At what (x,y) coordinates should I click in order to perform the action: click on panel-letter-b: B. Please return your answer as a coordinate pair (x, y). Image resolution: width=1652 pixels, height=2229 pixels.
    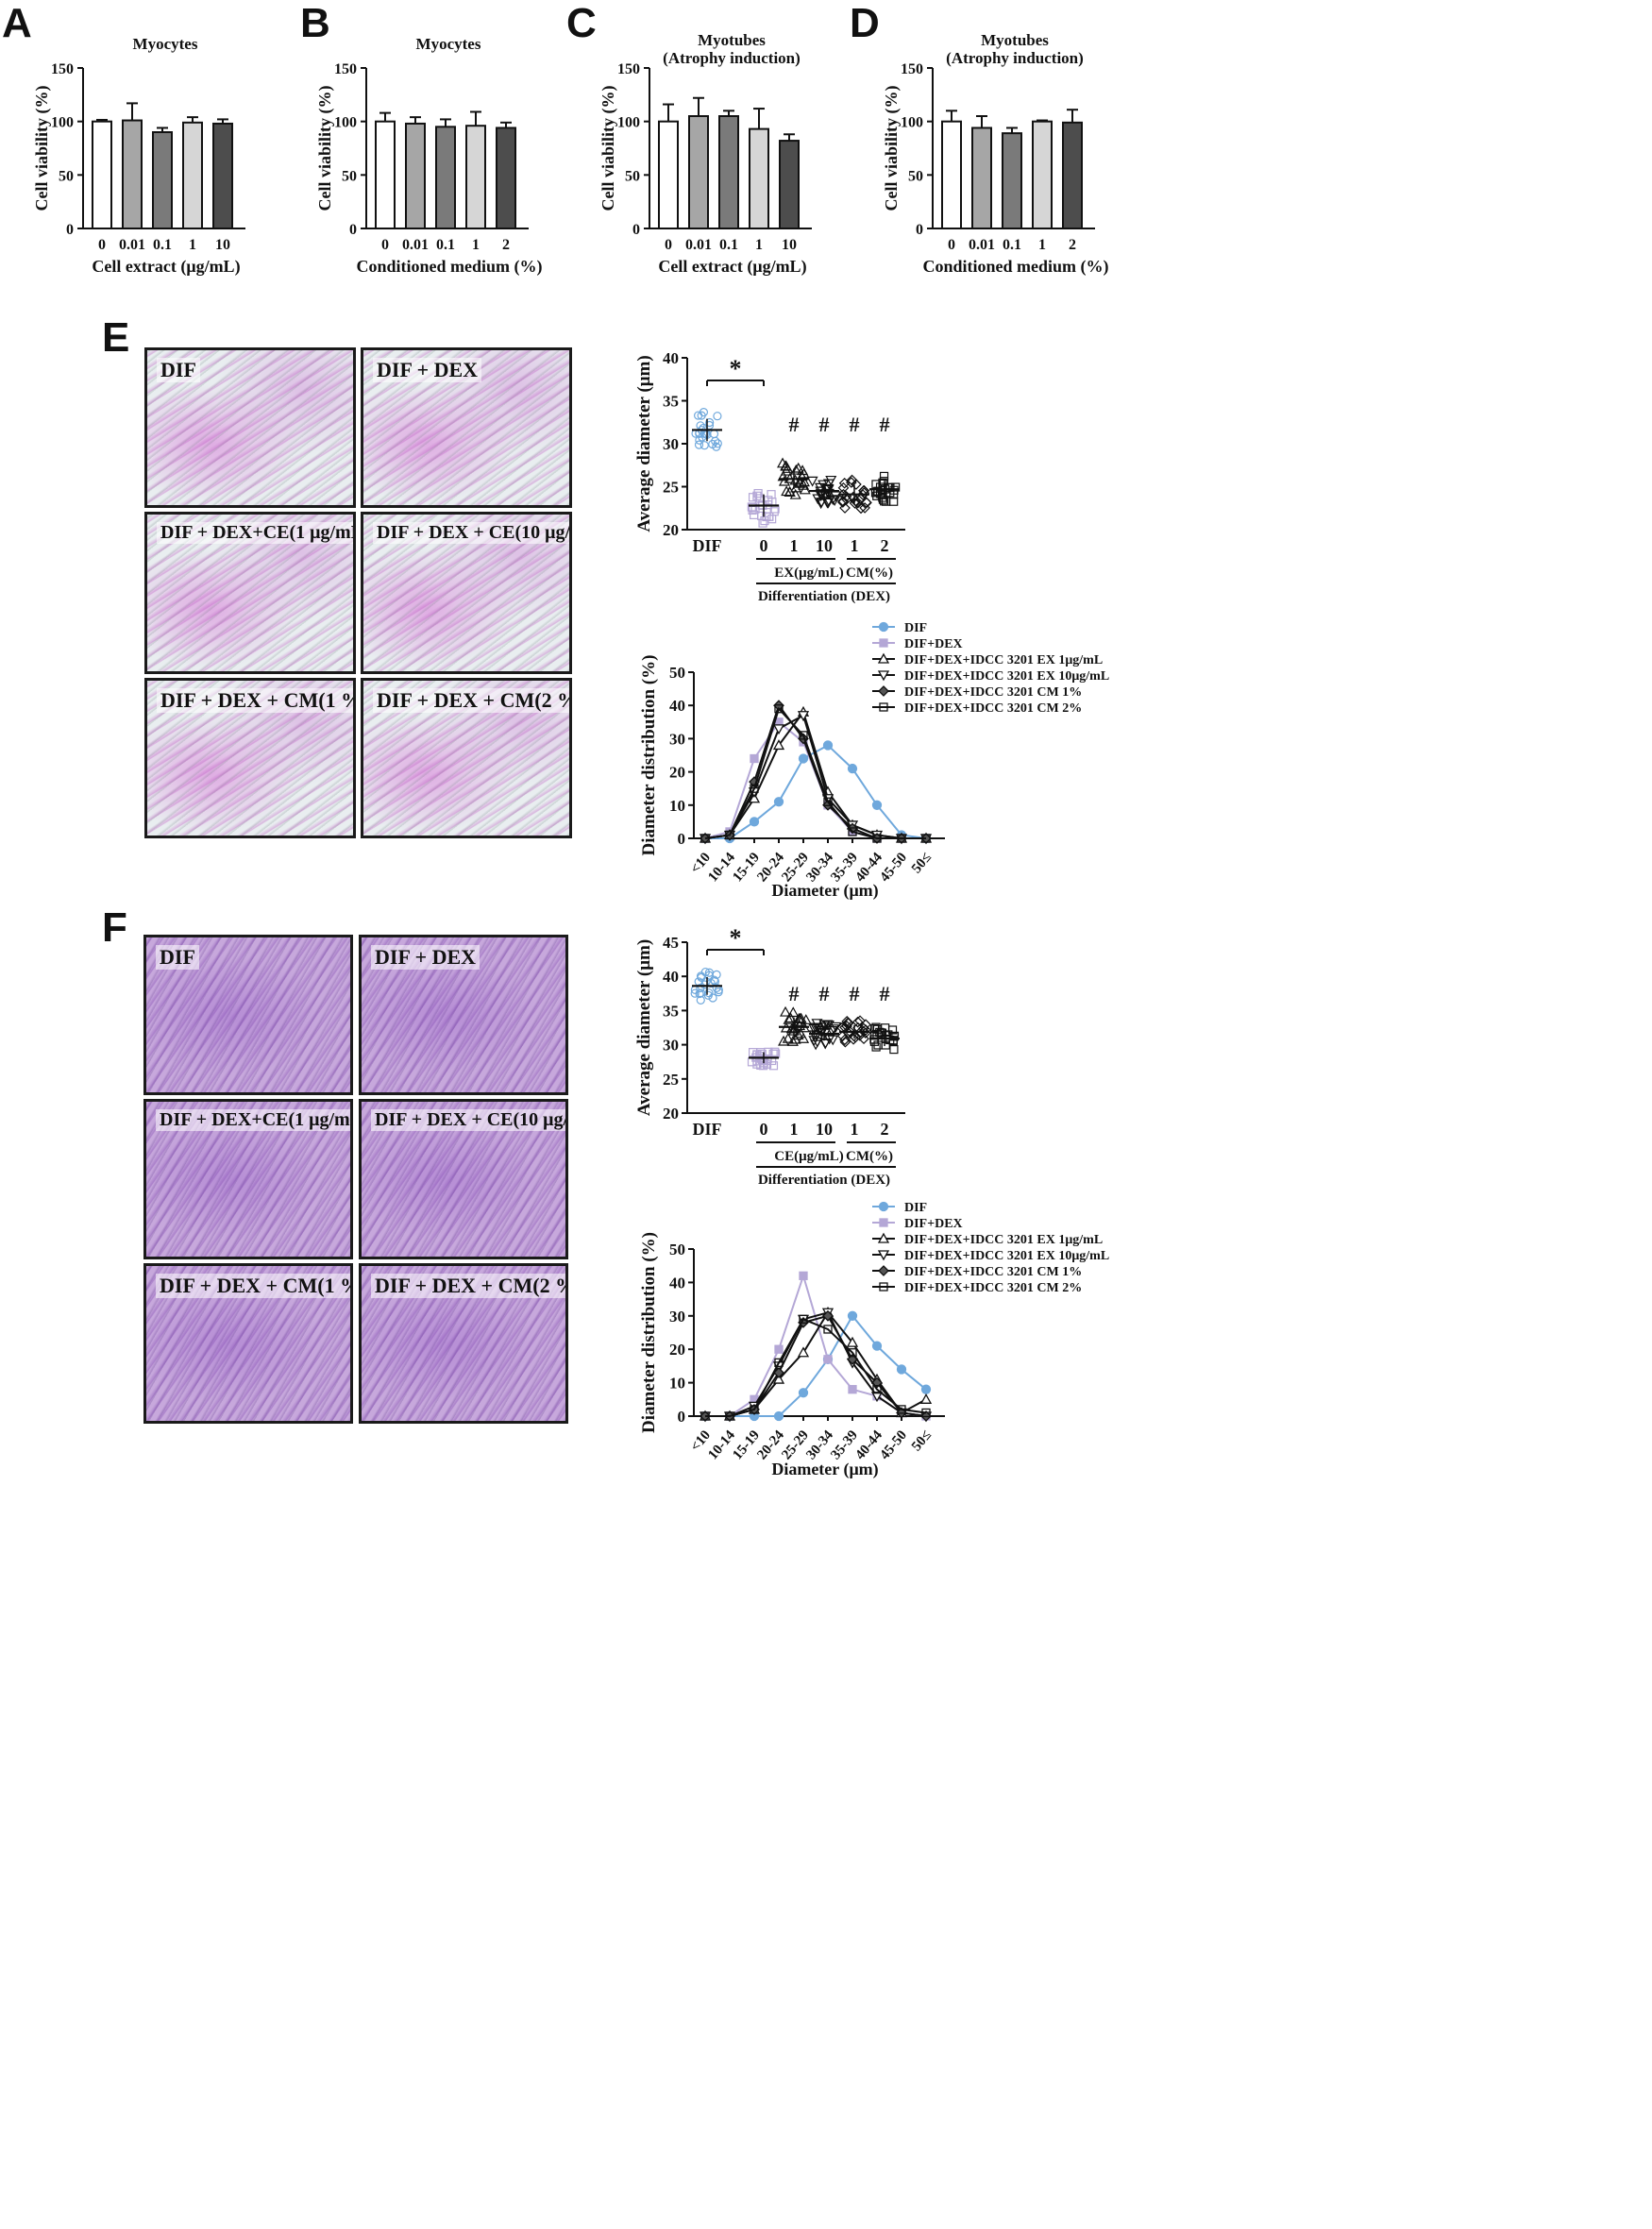
    Looking at the image, I should click on (315, 23).